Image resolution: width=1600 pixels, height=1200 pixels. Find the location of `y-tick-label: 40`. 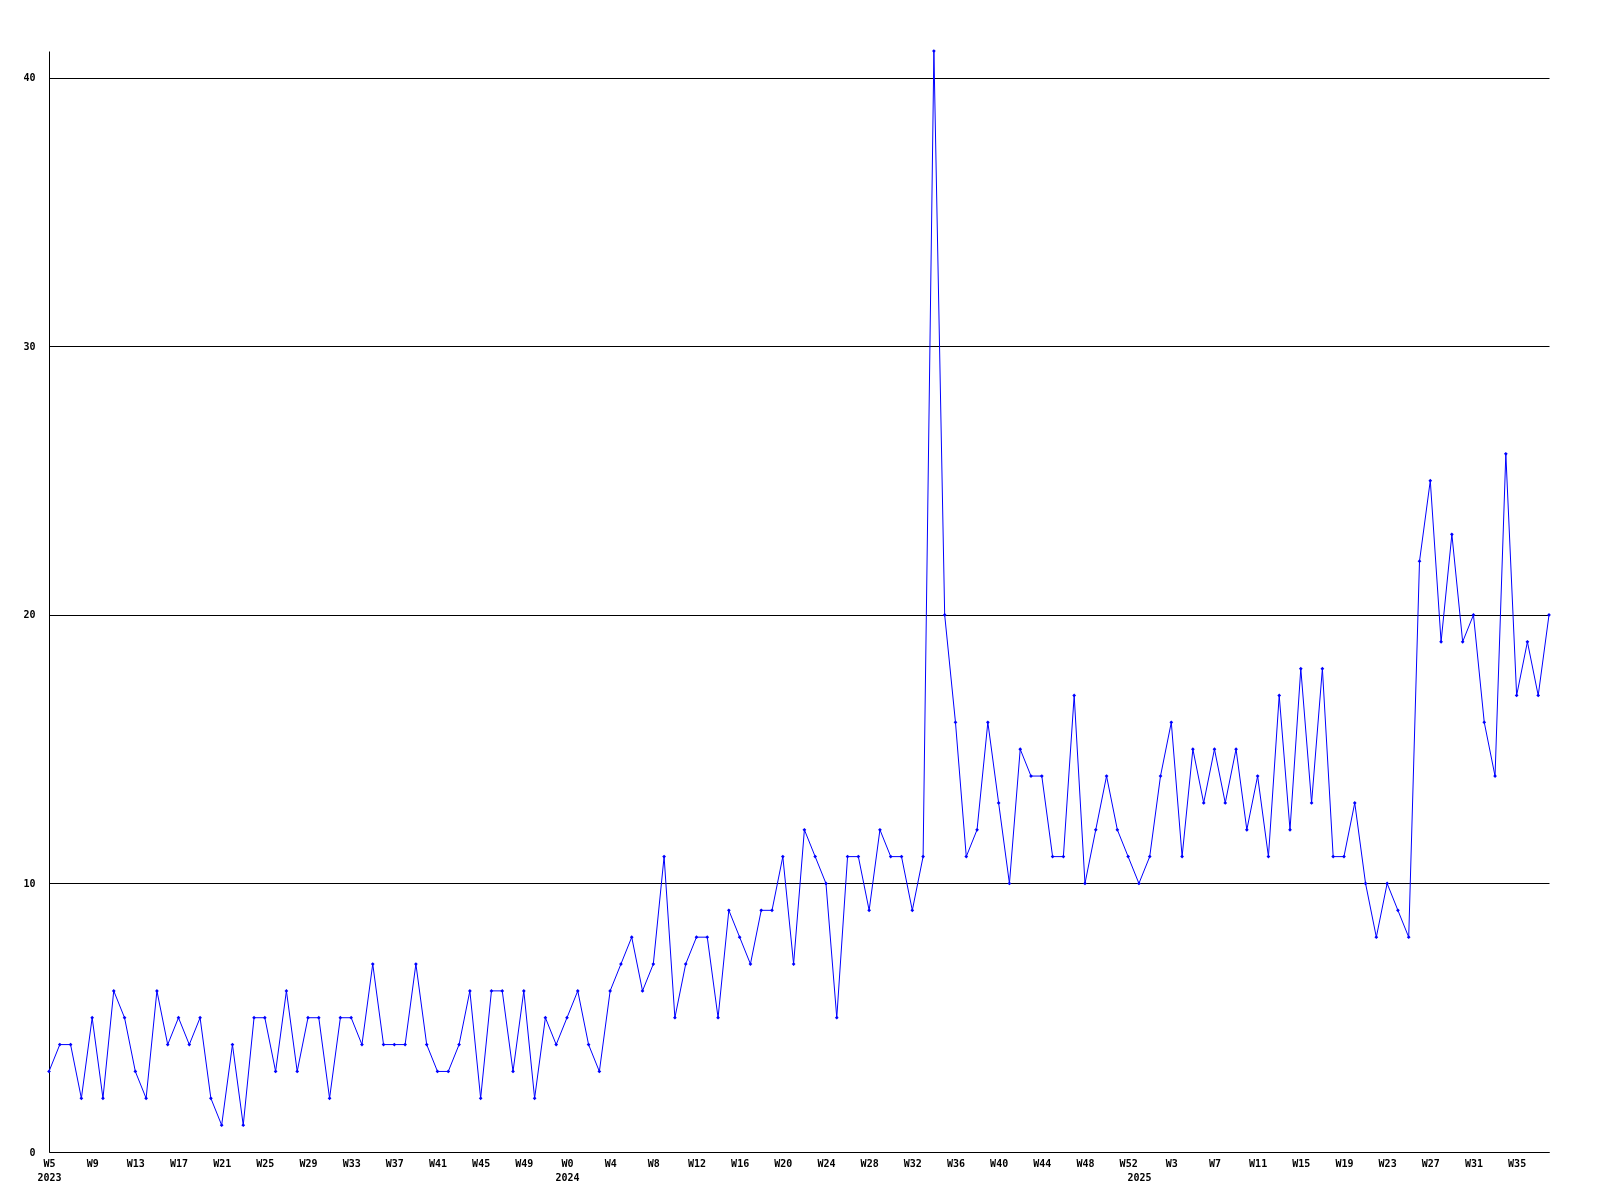

y-tick-label: 40 is located at coordinates (29, 78).